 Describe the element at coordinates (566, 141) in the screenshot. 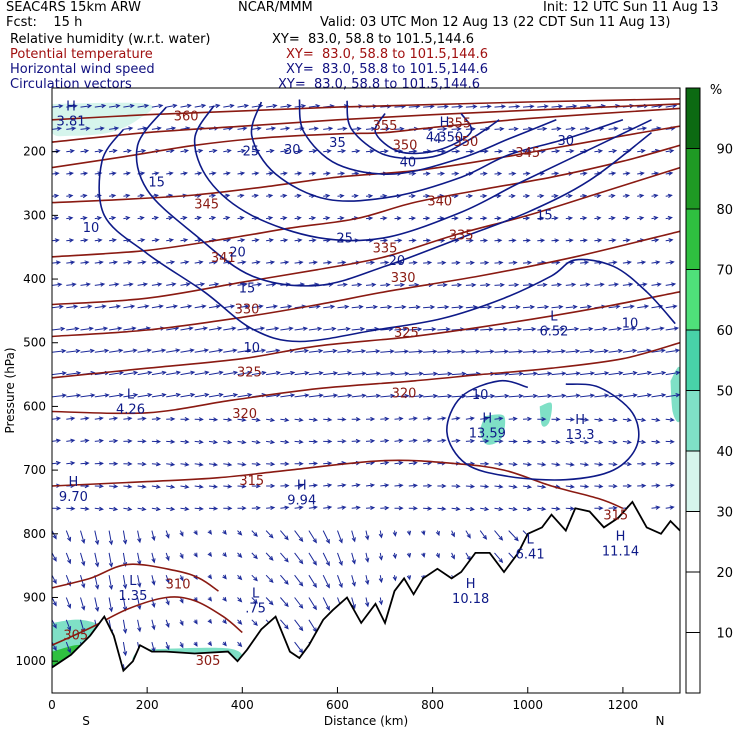

I see `wind-isotach-label: 30` at that location.